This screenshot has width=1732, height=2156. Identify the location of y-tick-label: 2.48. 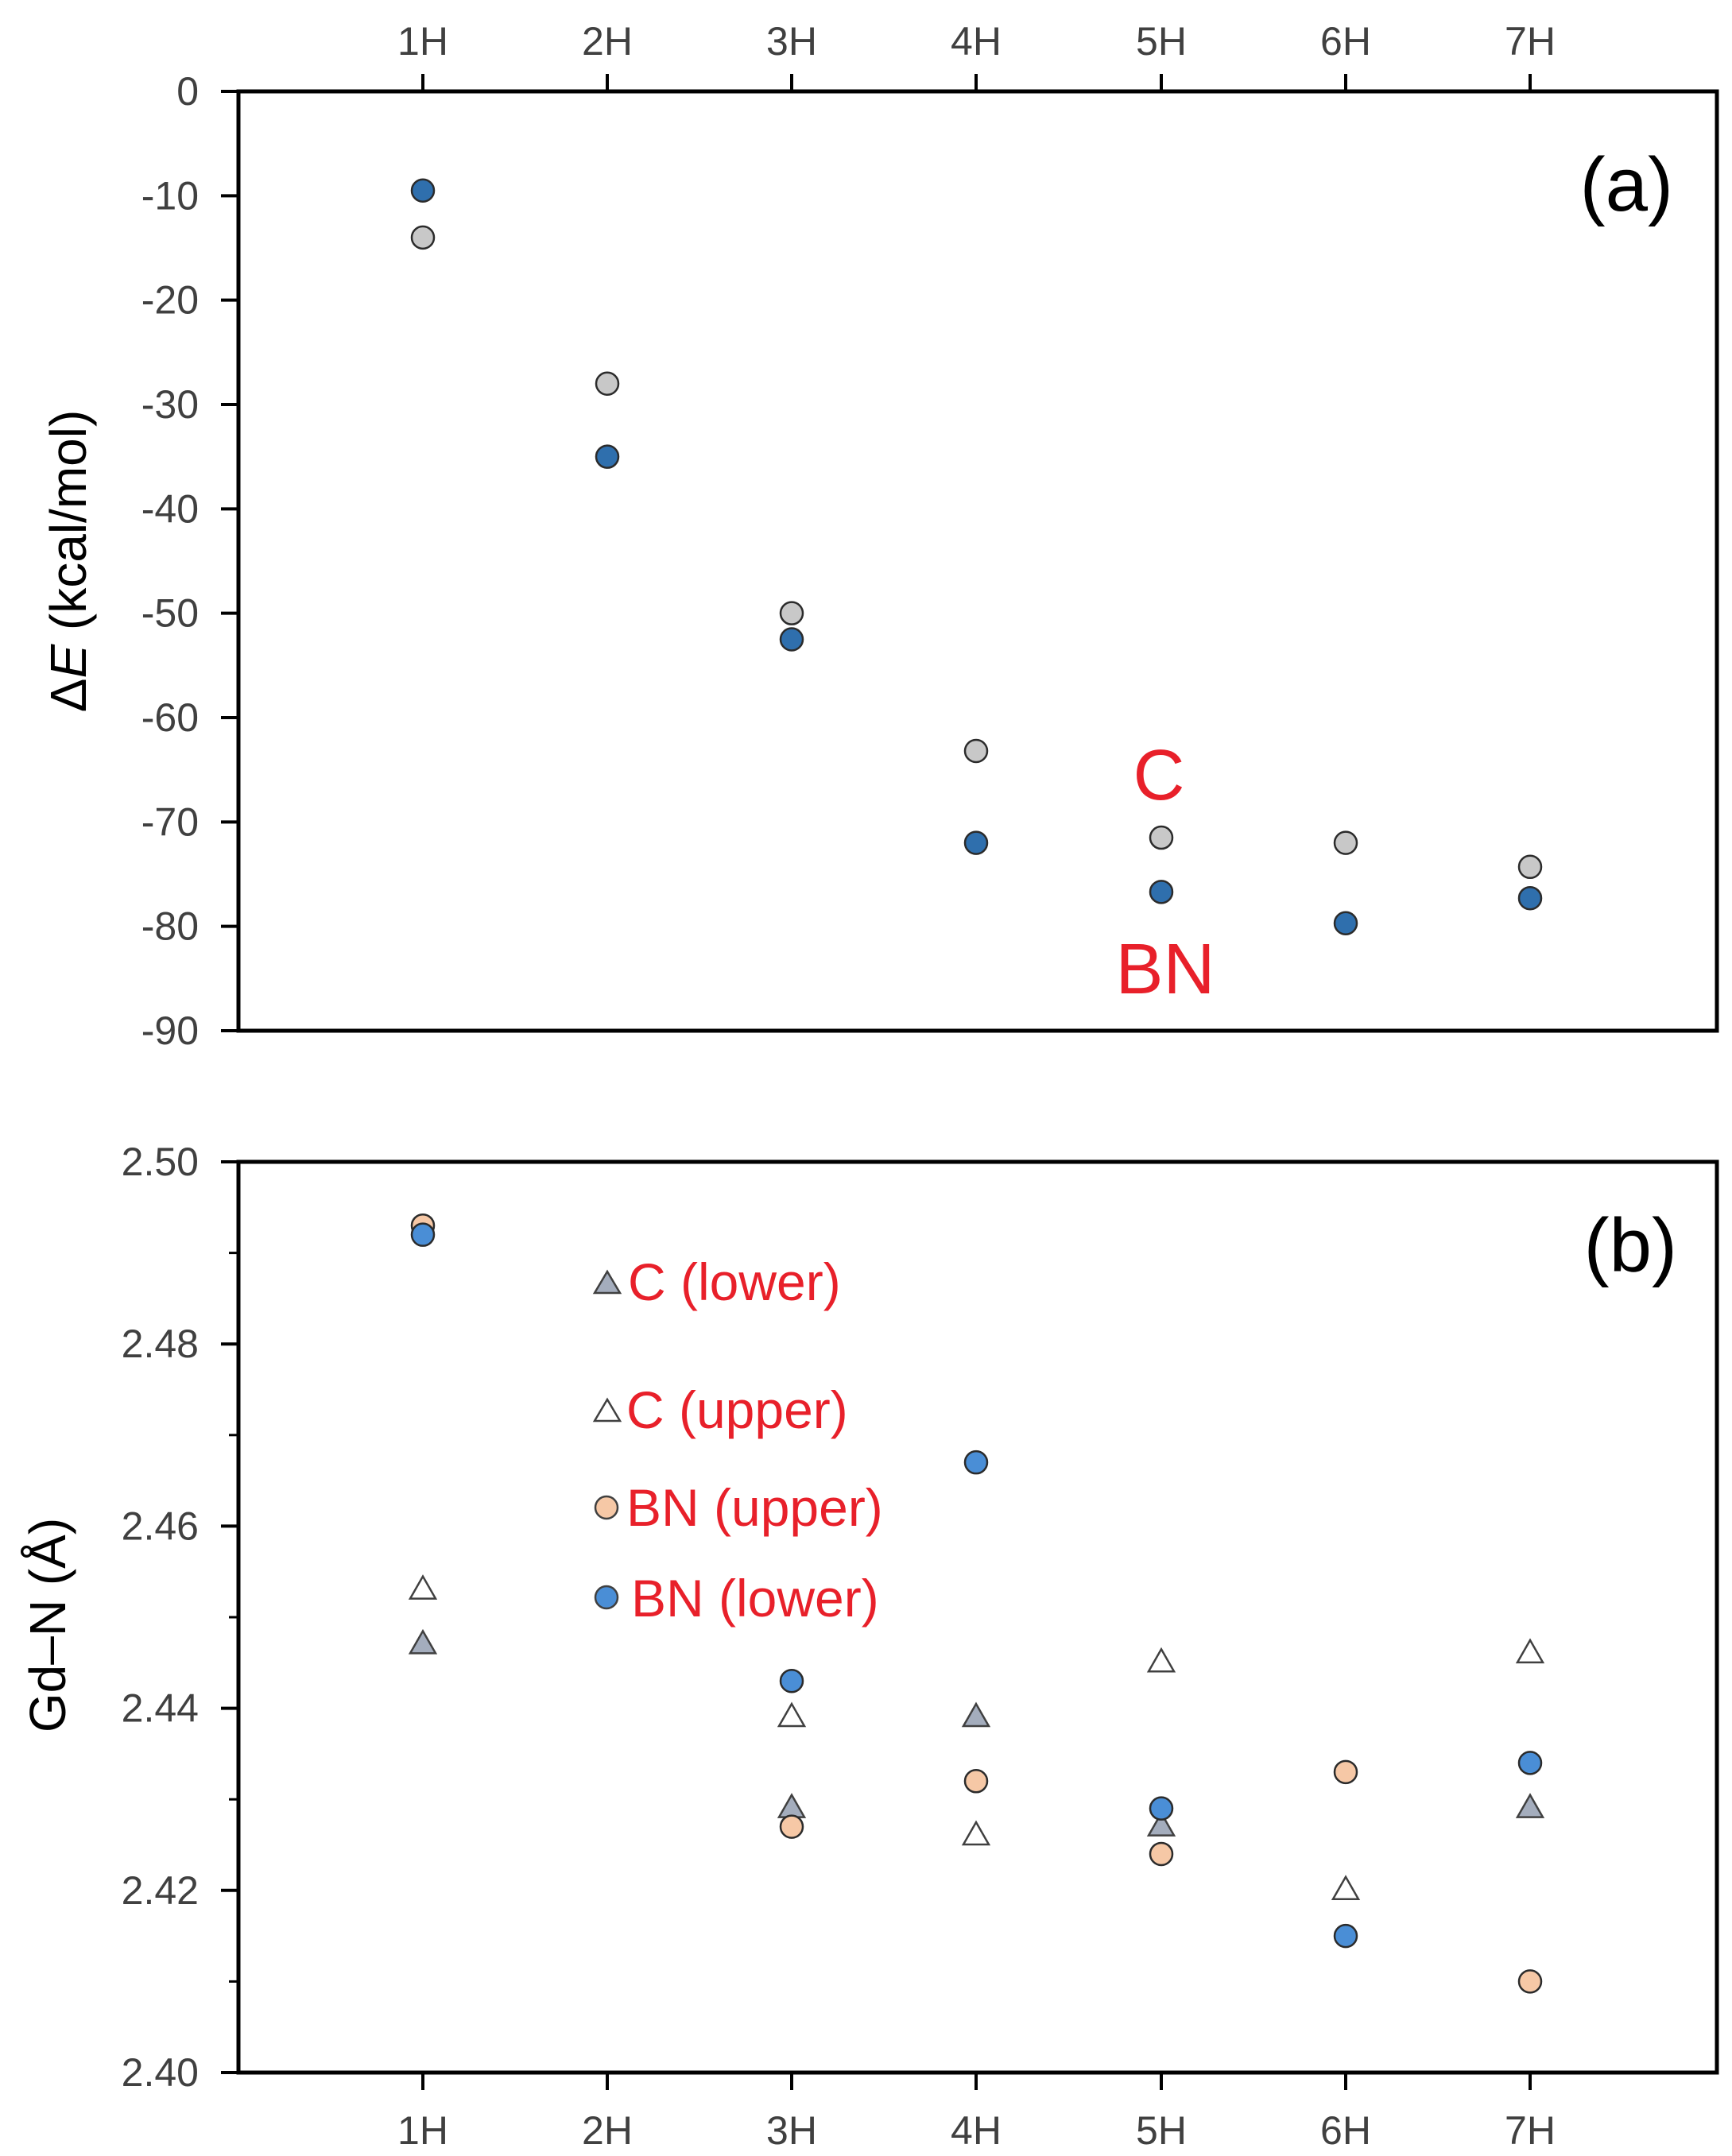
(160, 1344).